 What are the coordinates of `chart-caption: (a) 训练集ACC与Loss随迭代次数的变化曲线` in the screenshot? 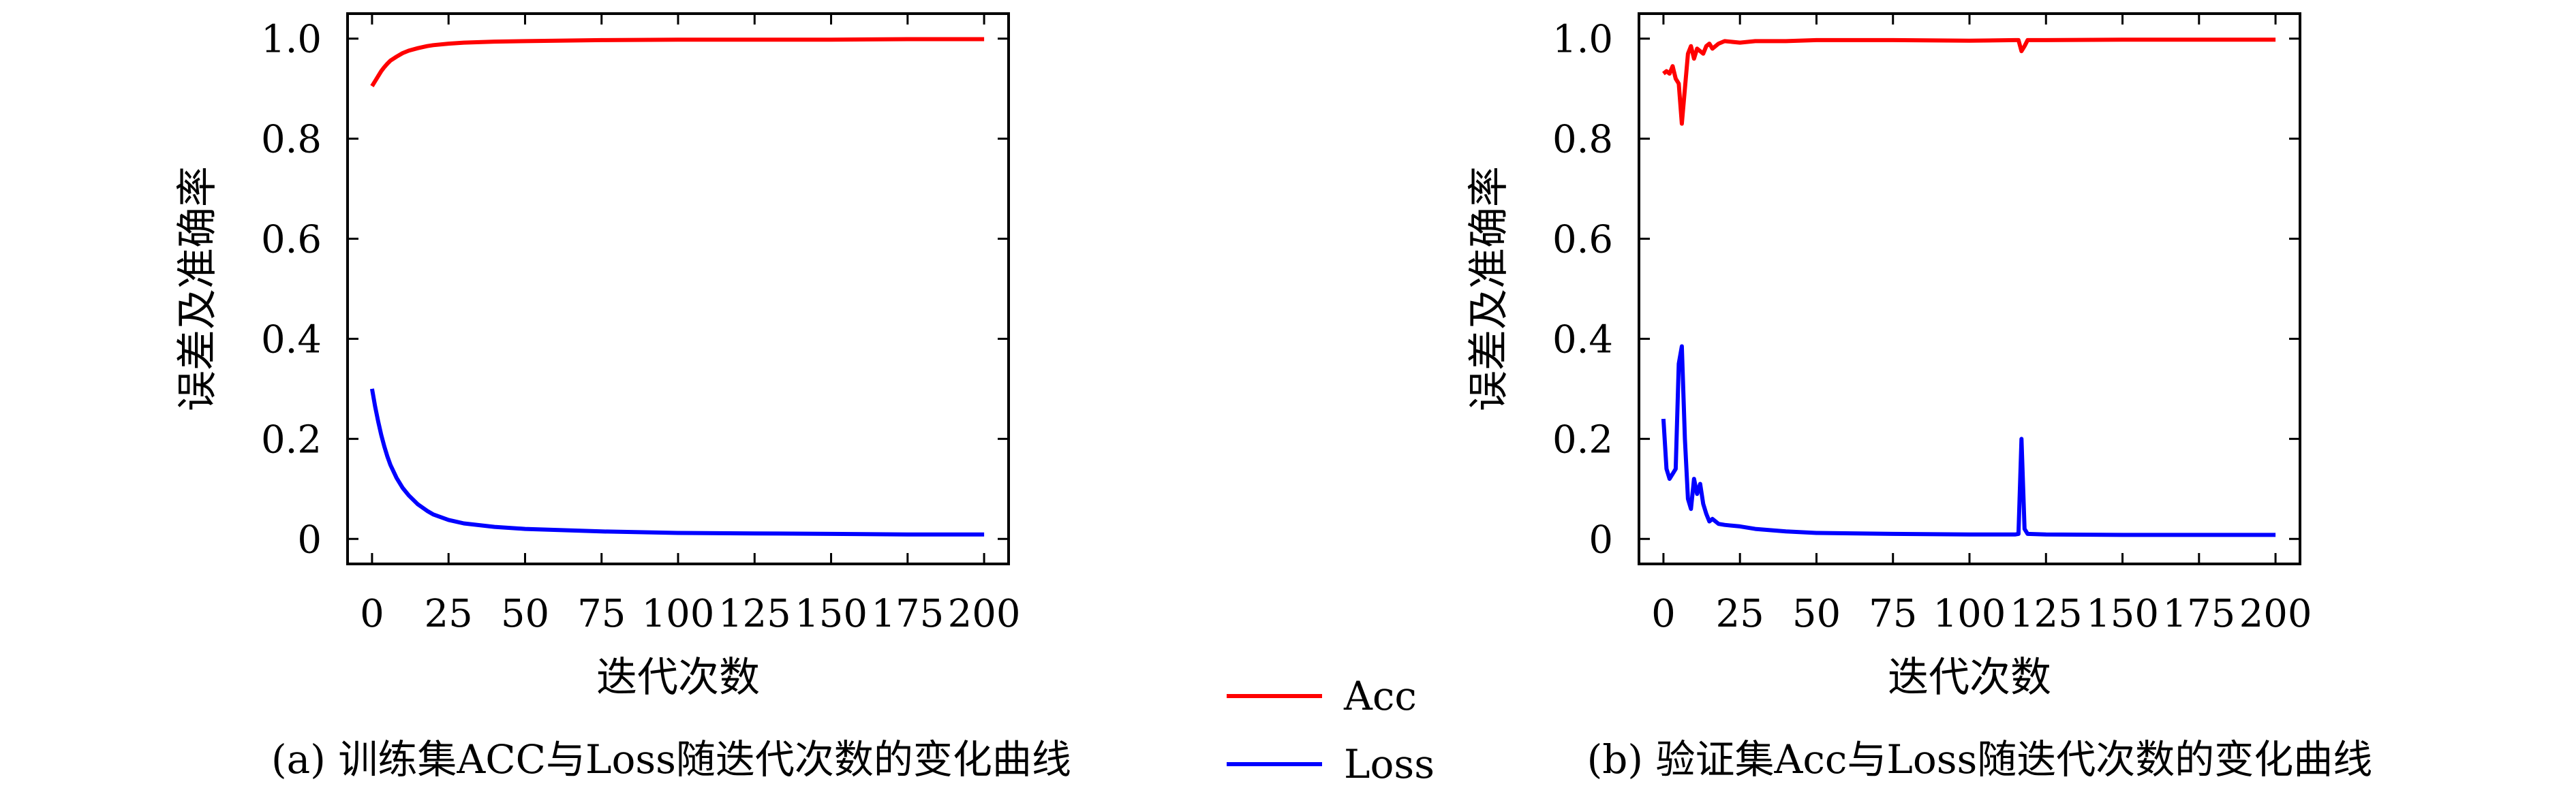 It's located at (671, 760).